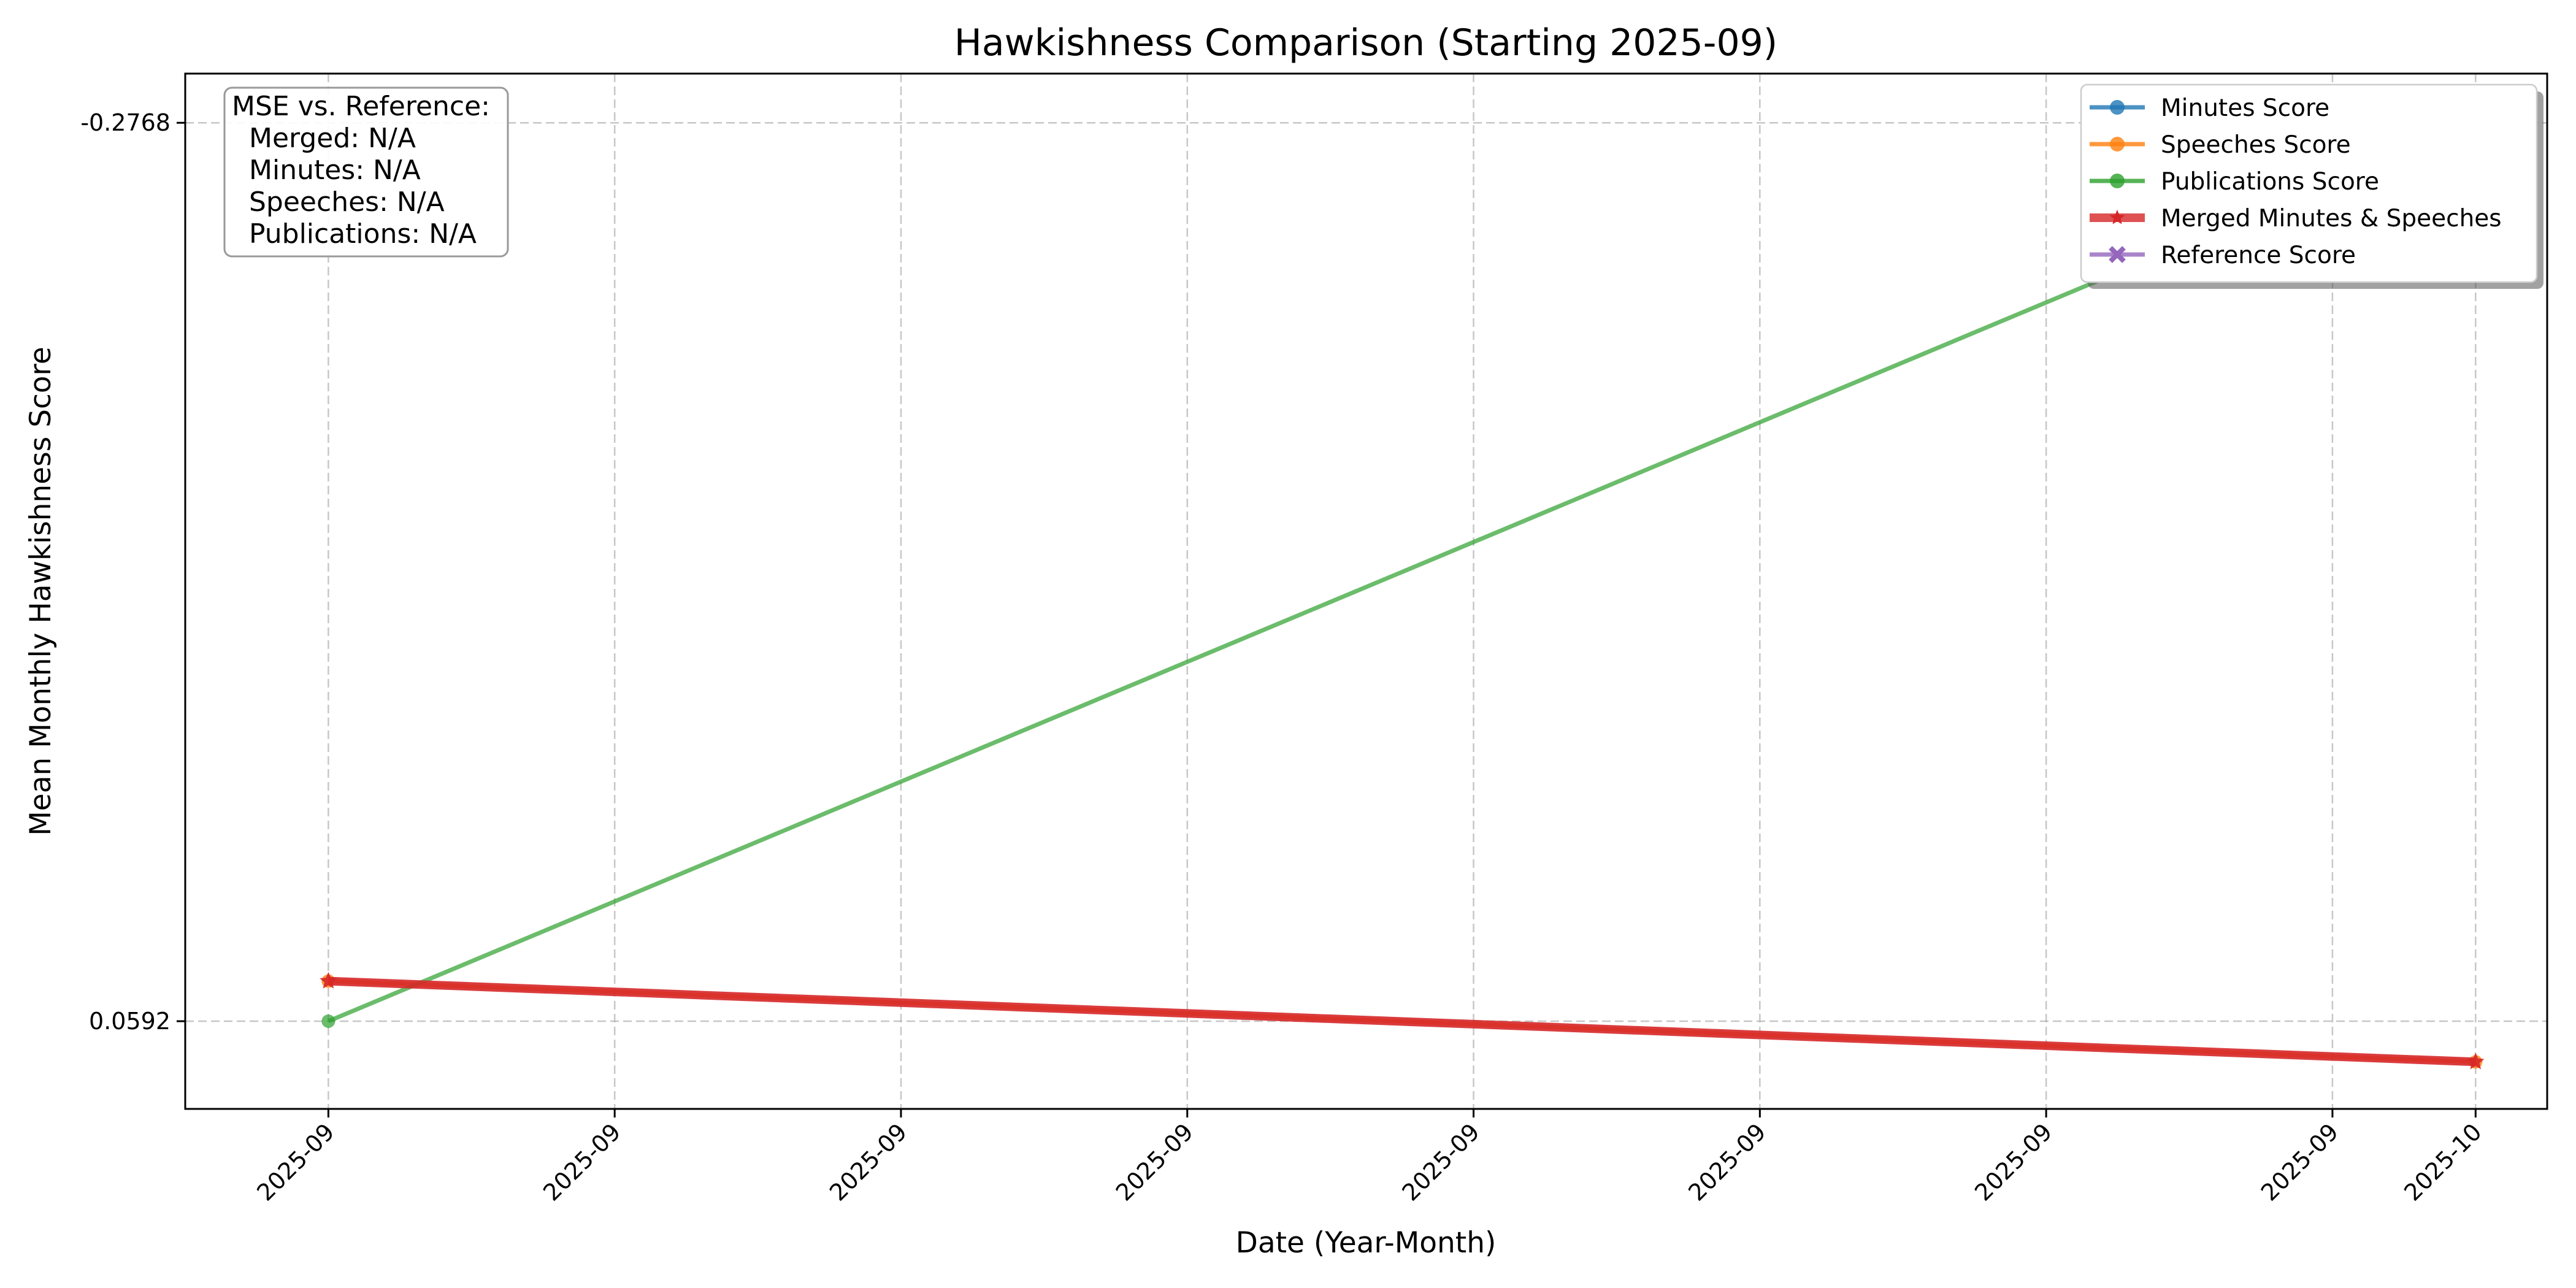 Image resolution: width=2576 pixels, height=1288 pixels. Describe the element at coordinates (130, 1021) in the screenshot. I see `y-tick-label: 0.0592` at that location.